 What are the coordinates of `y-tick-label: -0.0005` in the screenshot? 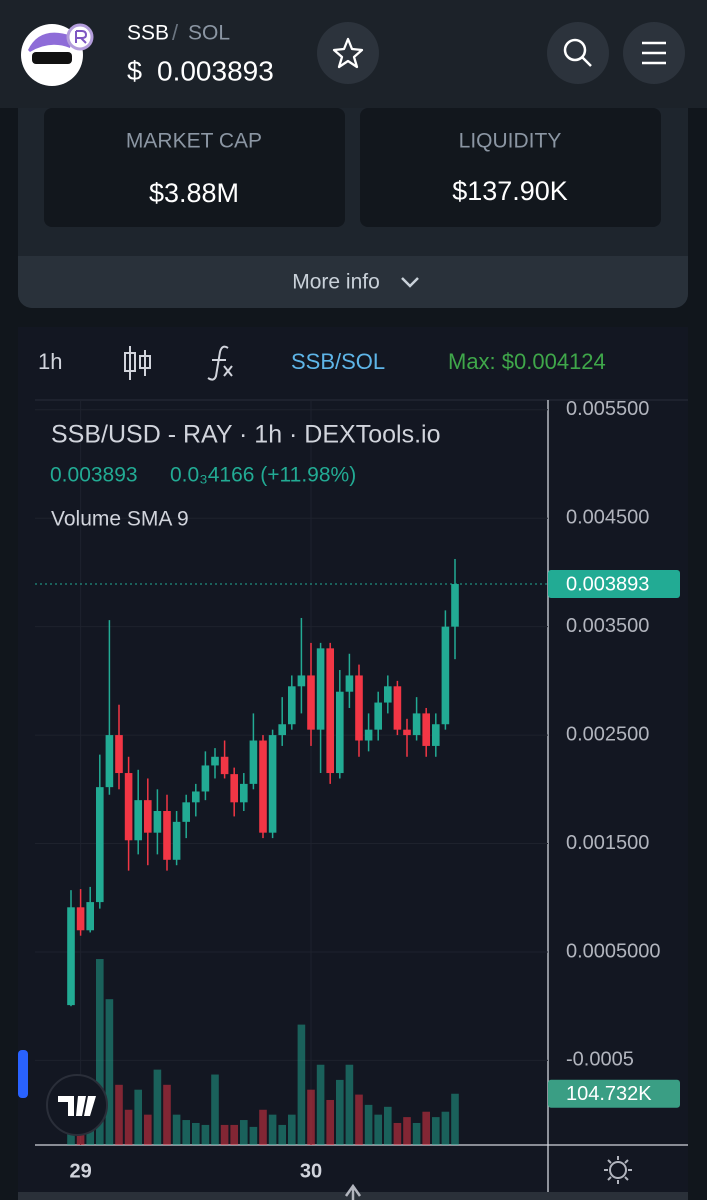 It's located at (600, 1060).